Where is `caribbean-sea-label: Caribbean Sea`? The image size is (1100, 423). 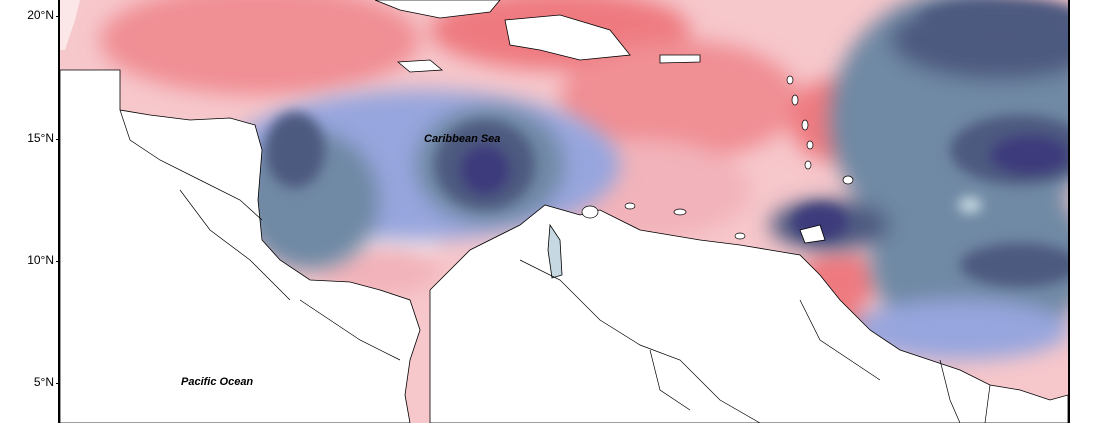
caribbean-sea-label: Caribbean Sea is located at coordinates (462, 139).